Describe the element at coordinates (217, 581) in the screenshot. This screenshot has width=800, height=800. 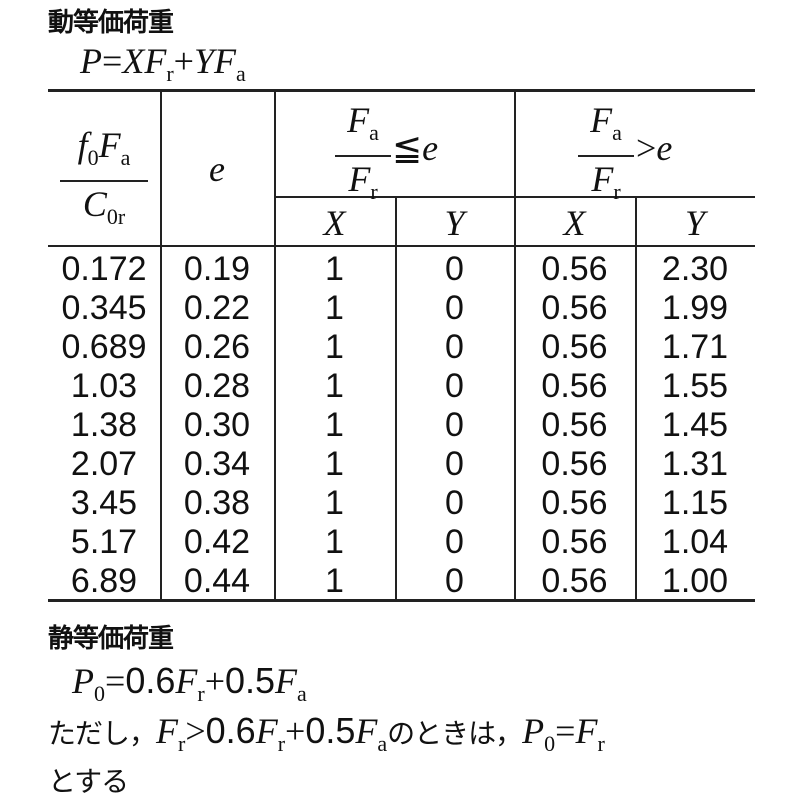
I see `table-cell: 0.44` at that location.